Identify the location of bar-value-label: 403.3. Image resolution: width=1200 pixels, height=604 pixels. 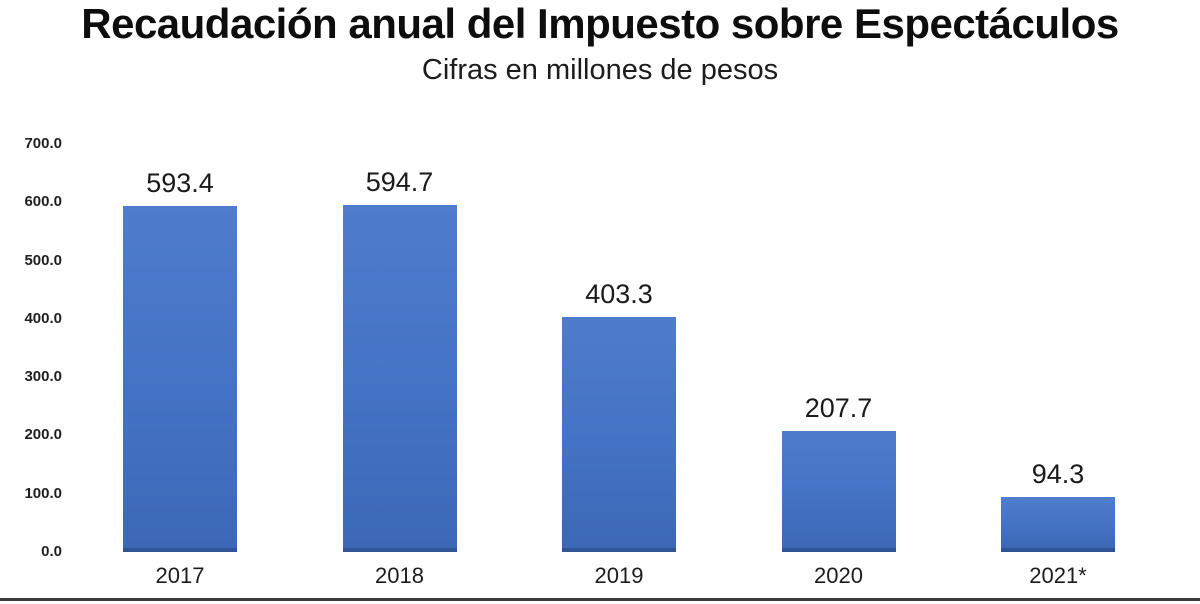
(619, 293).